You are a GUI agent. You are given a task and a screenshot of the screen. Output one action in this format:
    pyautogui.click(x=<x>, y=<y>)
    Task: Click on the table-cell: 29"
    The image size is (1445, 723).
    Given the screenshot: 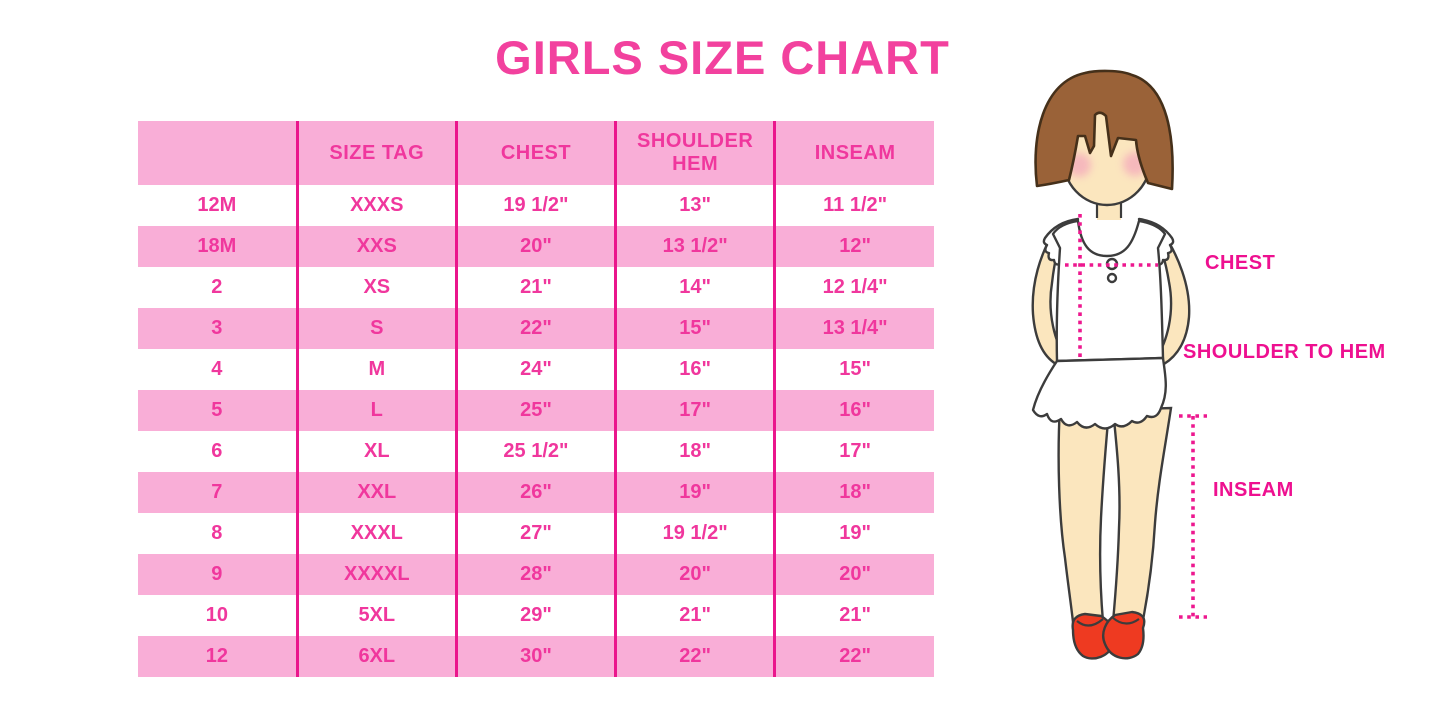 What is the action you would take?
    pyautogui.click(x=535, y=615)
    